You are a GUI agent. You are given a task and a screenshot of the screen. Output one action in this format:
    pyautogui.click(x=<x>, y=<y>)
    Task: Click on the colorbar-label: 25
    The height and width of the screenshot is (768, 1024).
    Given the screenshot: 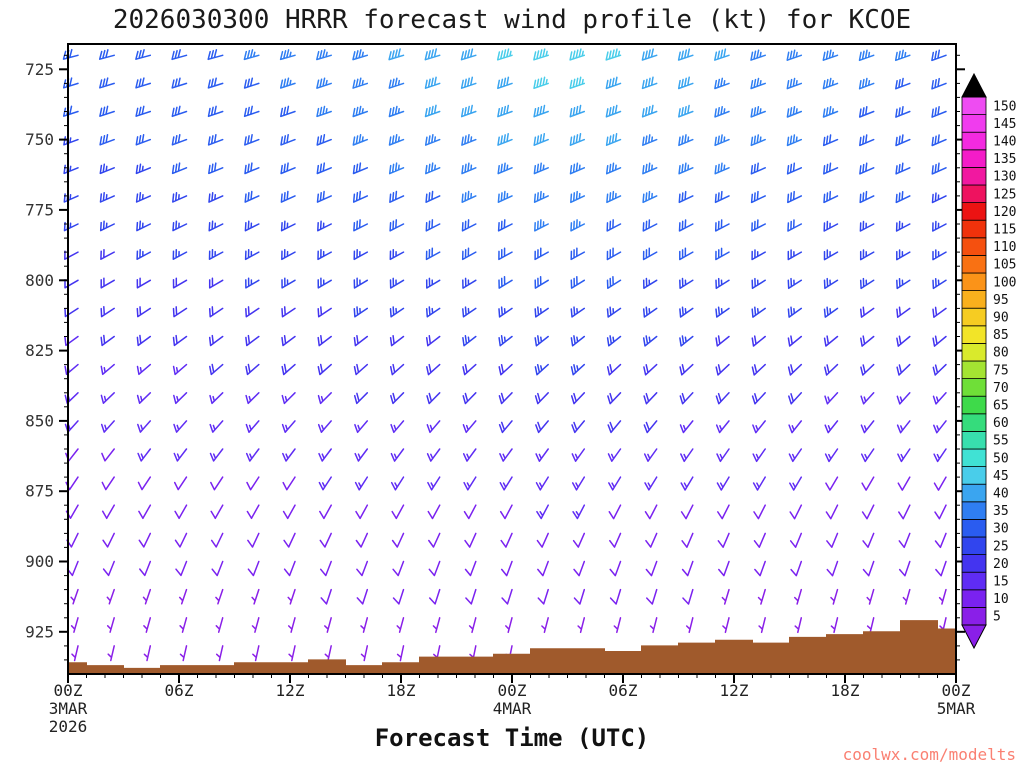 What is the action you would take?
    pyautogui.click(x=1001, y=546)
    